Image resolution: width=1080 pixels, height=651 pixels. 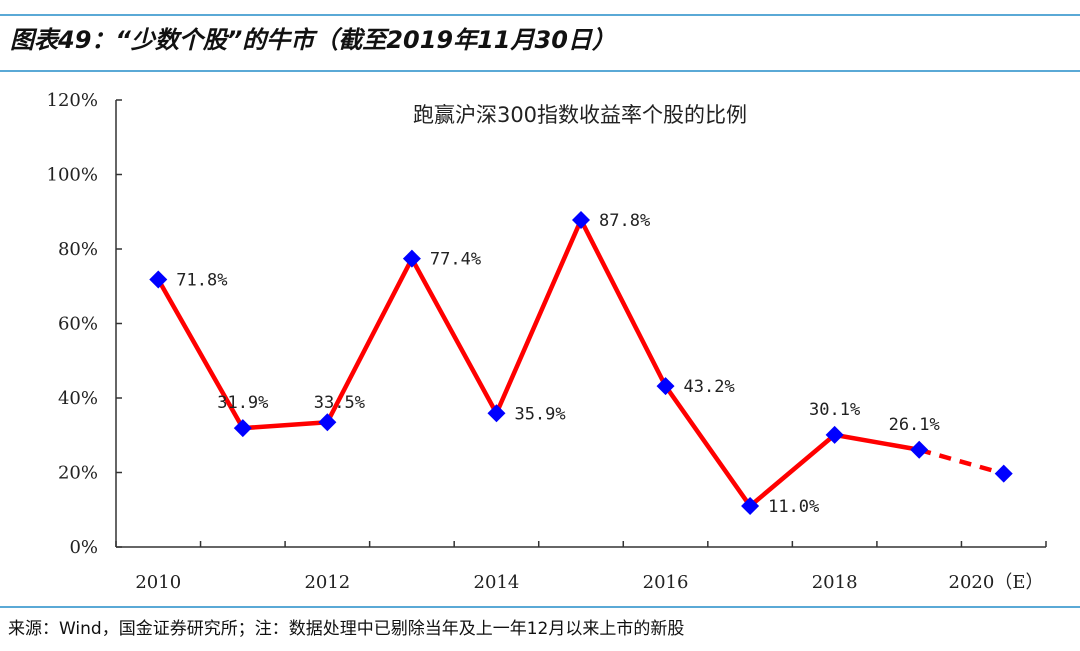 I want to click on x-tick-label: 2020（E）, so click(x=996, y=582).